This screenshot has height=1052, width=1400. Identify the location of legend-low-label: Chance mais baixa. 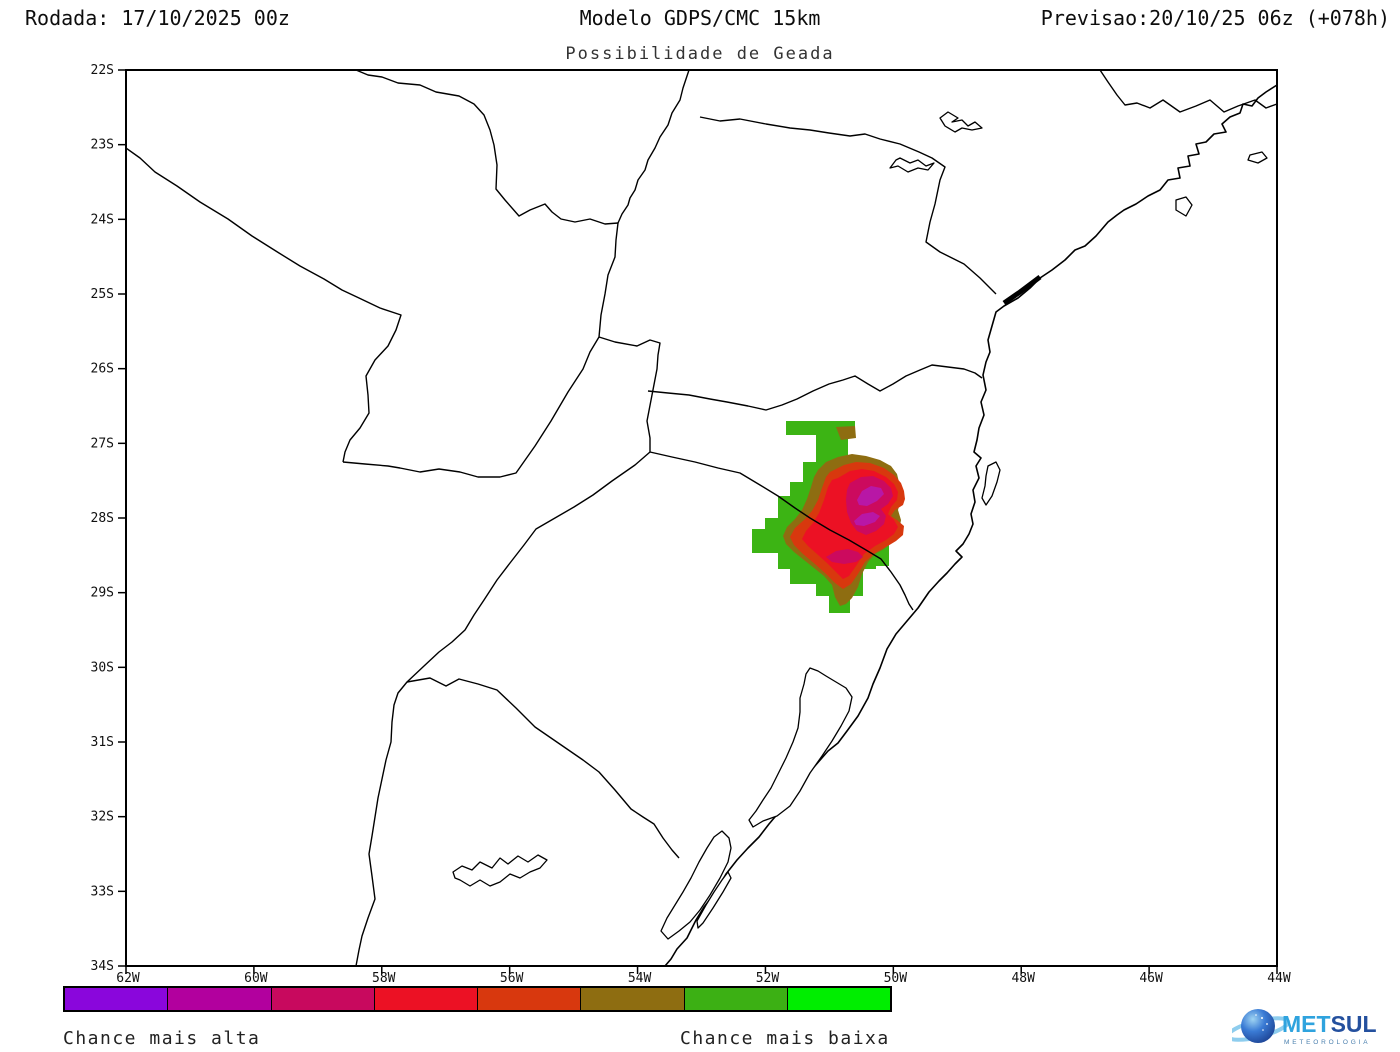
(785, 1038).